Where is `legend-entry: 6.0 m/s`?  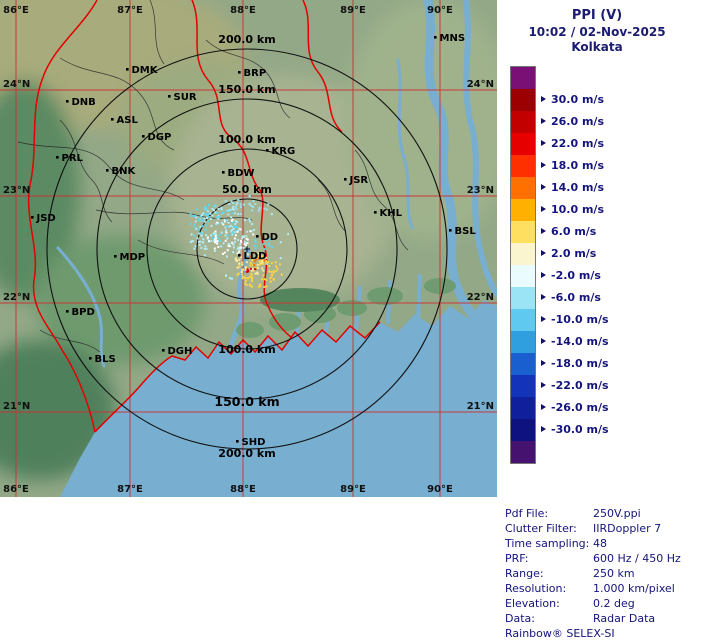
legend-entry: 6.0 m/s is located at coordinates (575, 231).